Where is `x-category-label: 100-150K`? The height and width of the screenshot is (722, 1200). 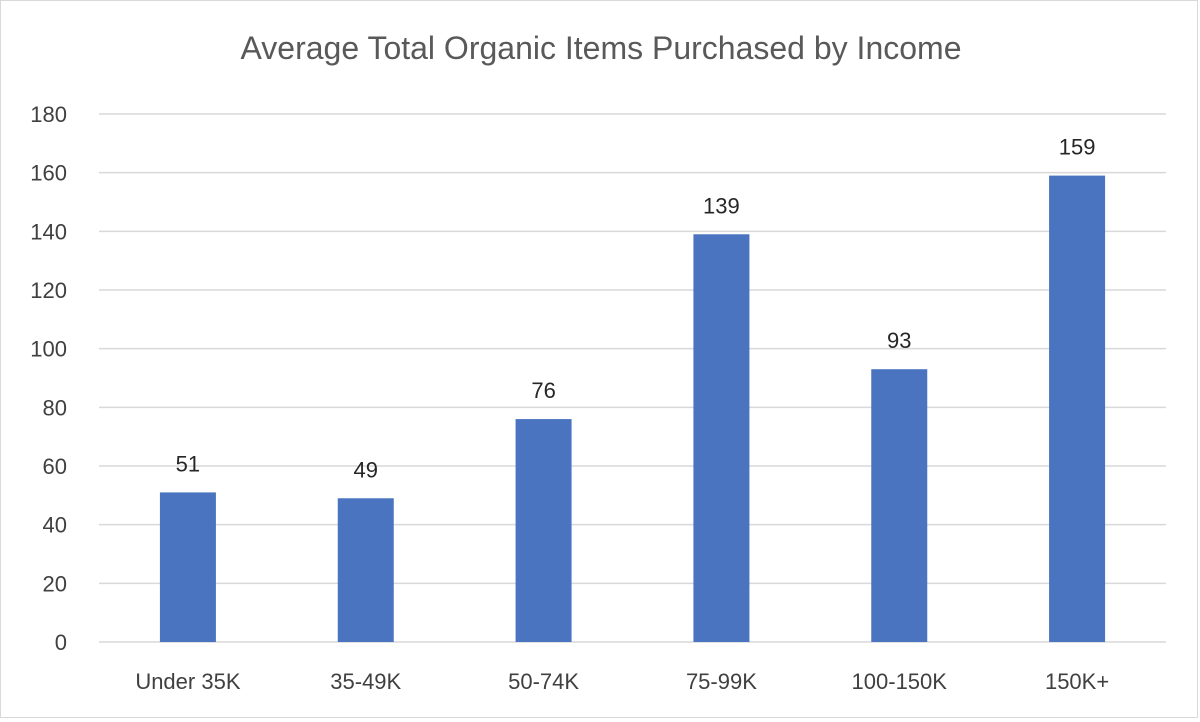 x-category-label: 100-150K is located at coordinates (900, 681).